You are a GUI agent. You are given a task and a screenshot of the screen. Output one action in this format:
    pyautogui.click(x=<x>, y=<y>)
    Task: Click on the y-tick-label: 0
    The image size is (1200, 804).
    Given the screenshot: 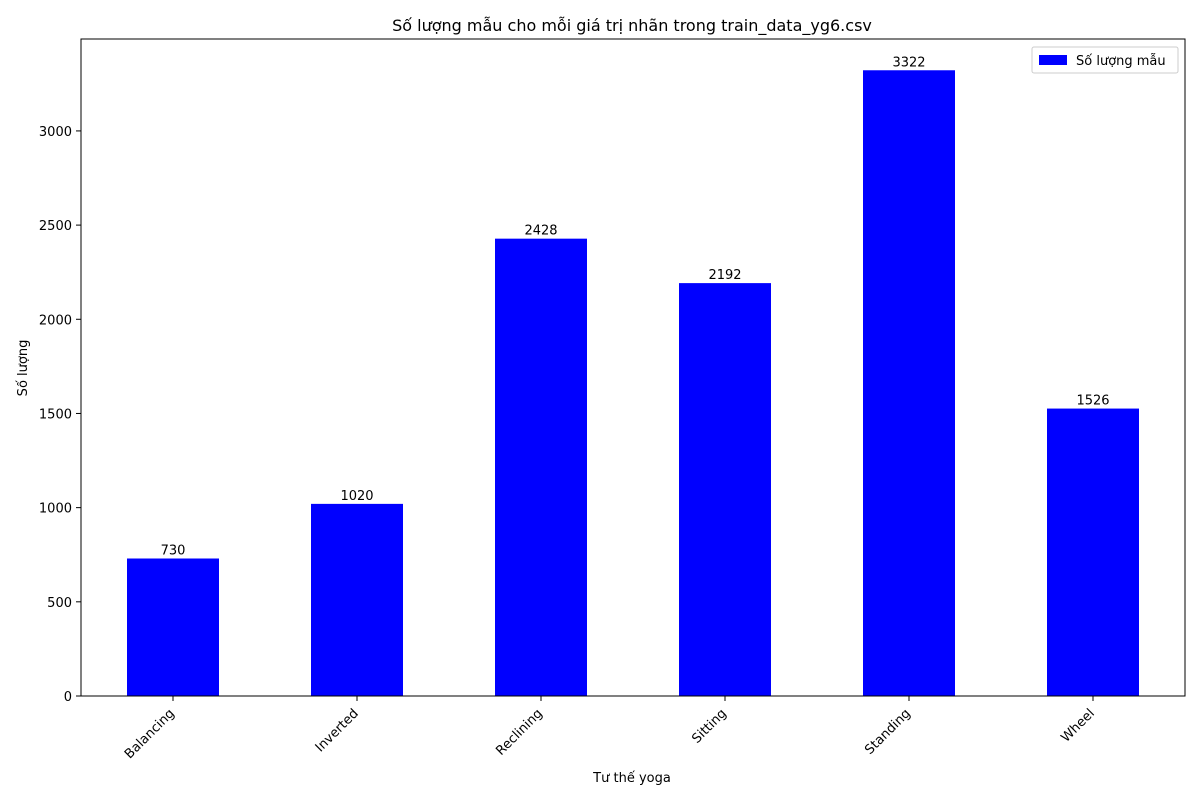 What is the action you would take?
    pyautogui.click(x=68, y=697)
    